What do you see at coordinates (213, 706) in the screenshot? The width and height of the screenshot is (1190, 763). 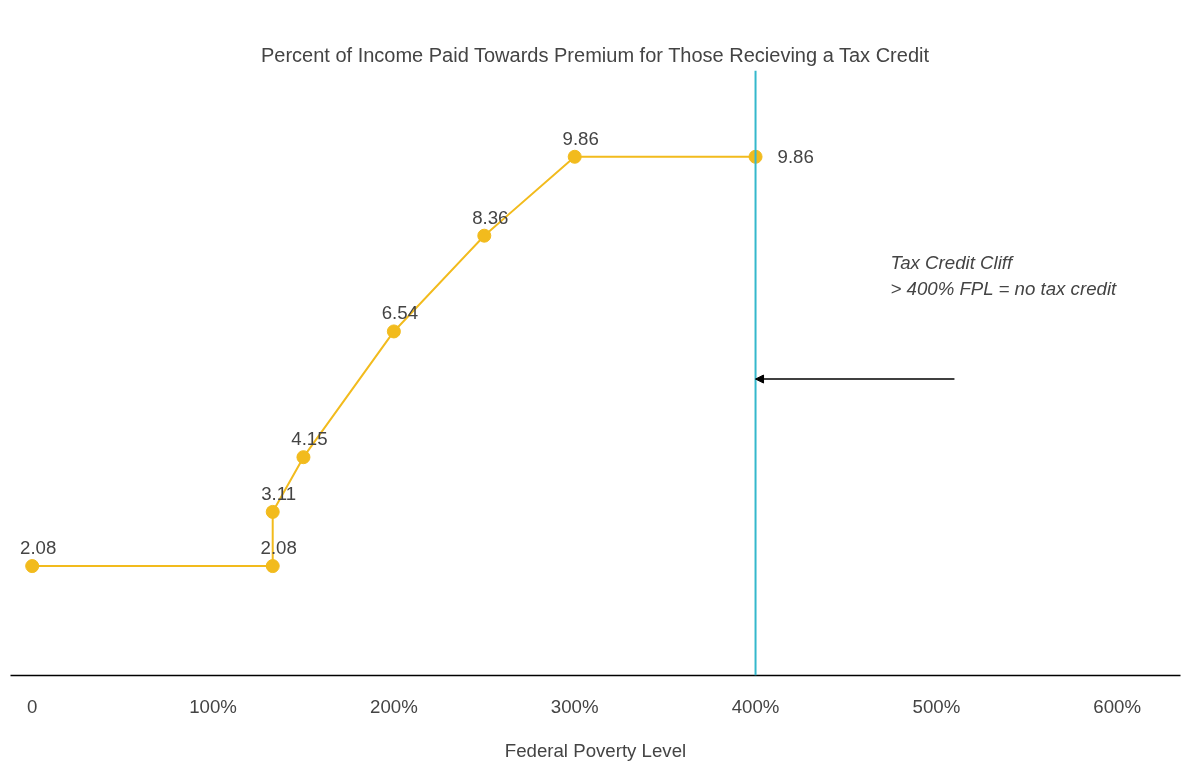 I see `x-tick-label: 100%` at bounding box center [213, 706].